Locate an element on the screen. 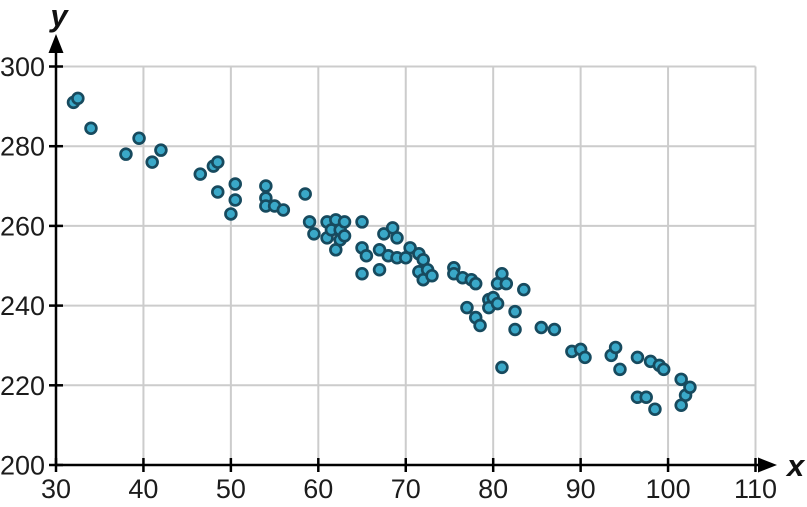  x-tick-label: 30 is located at coordinates (56, 489).